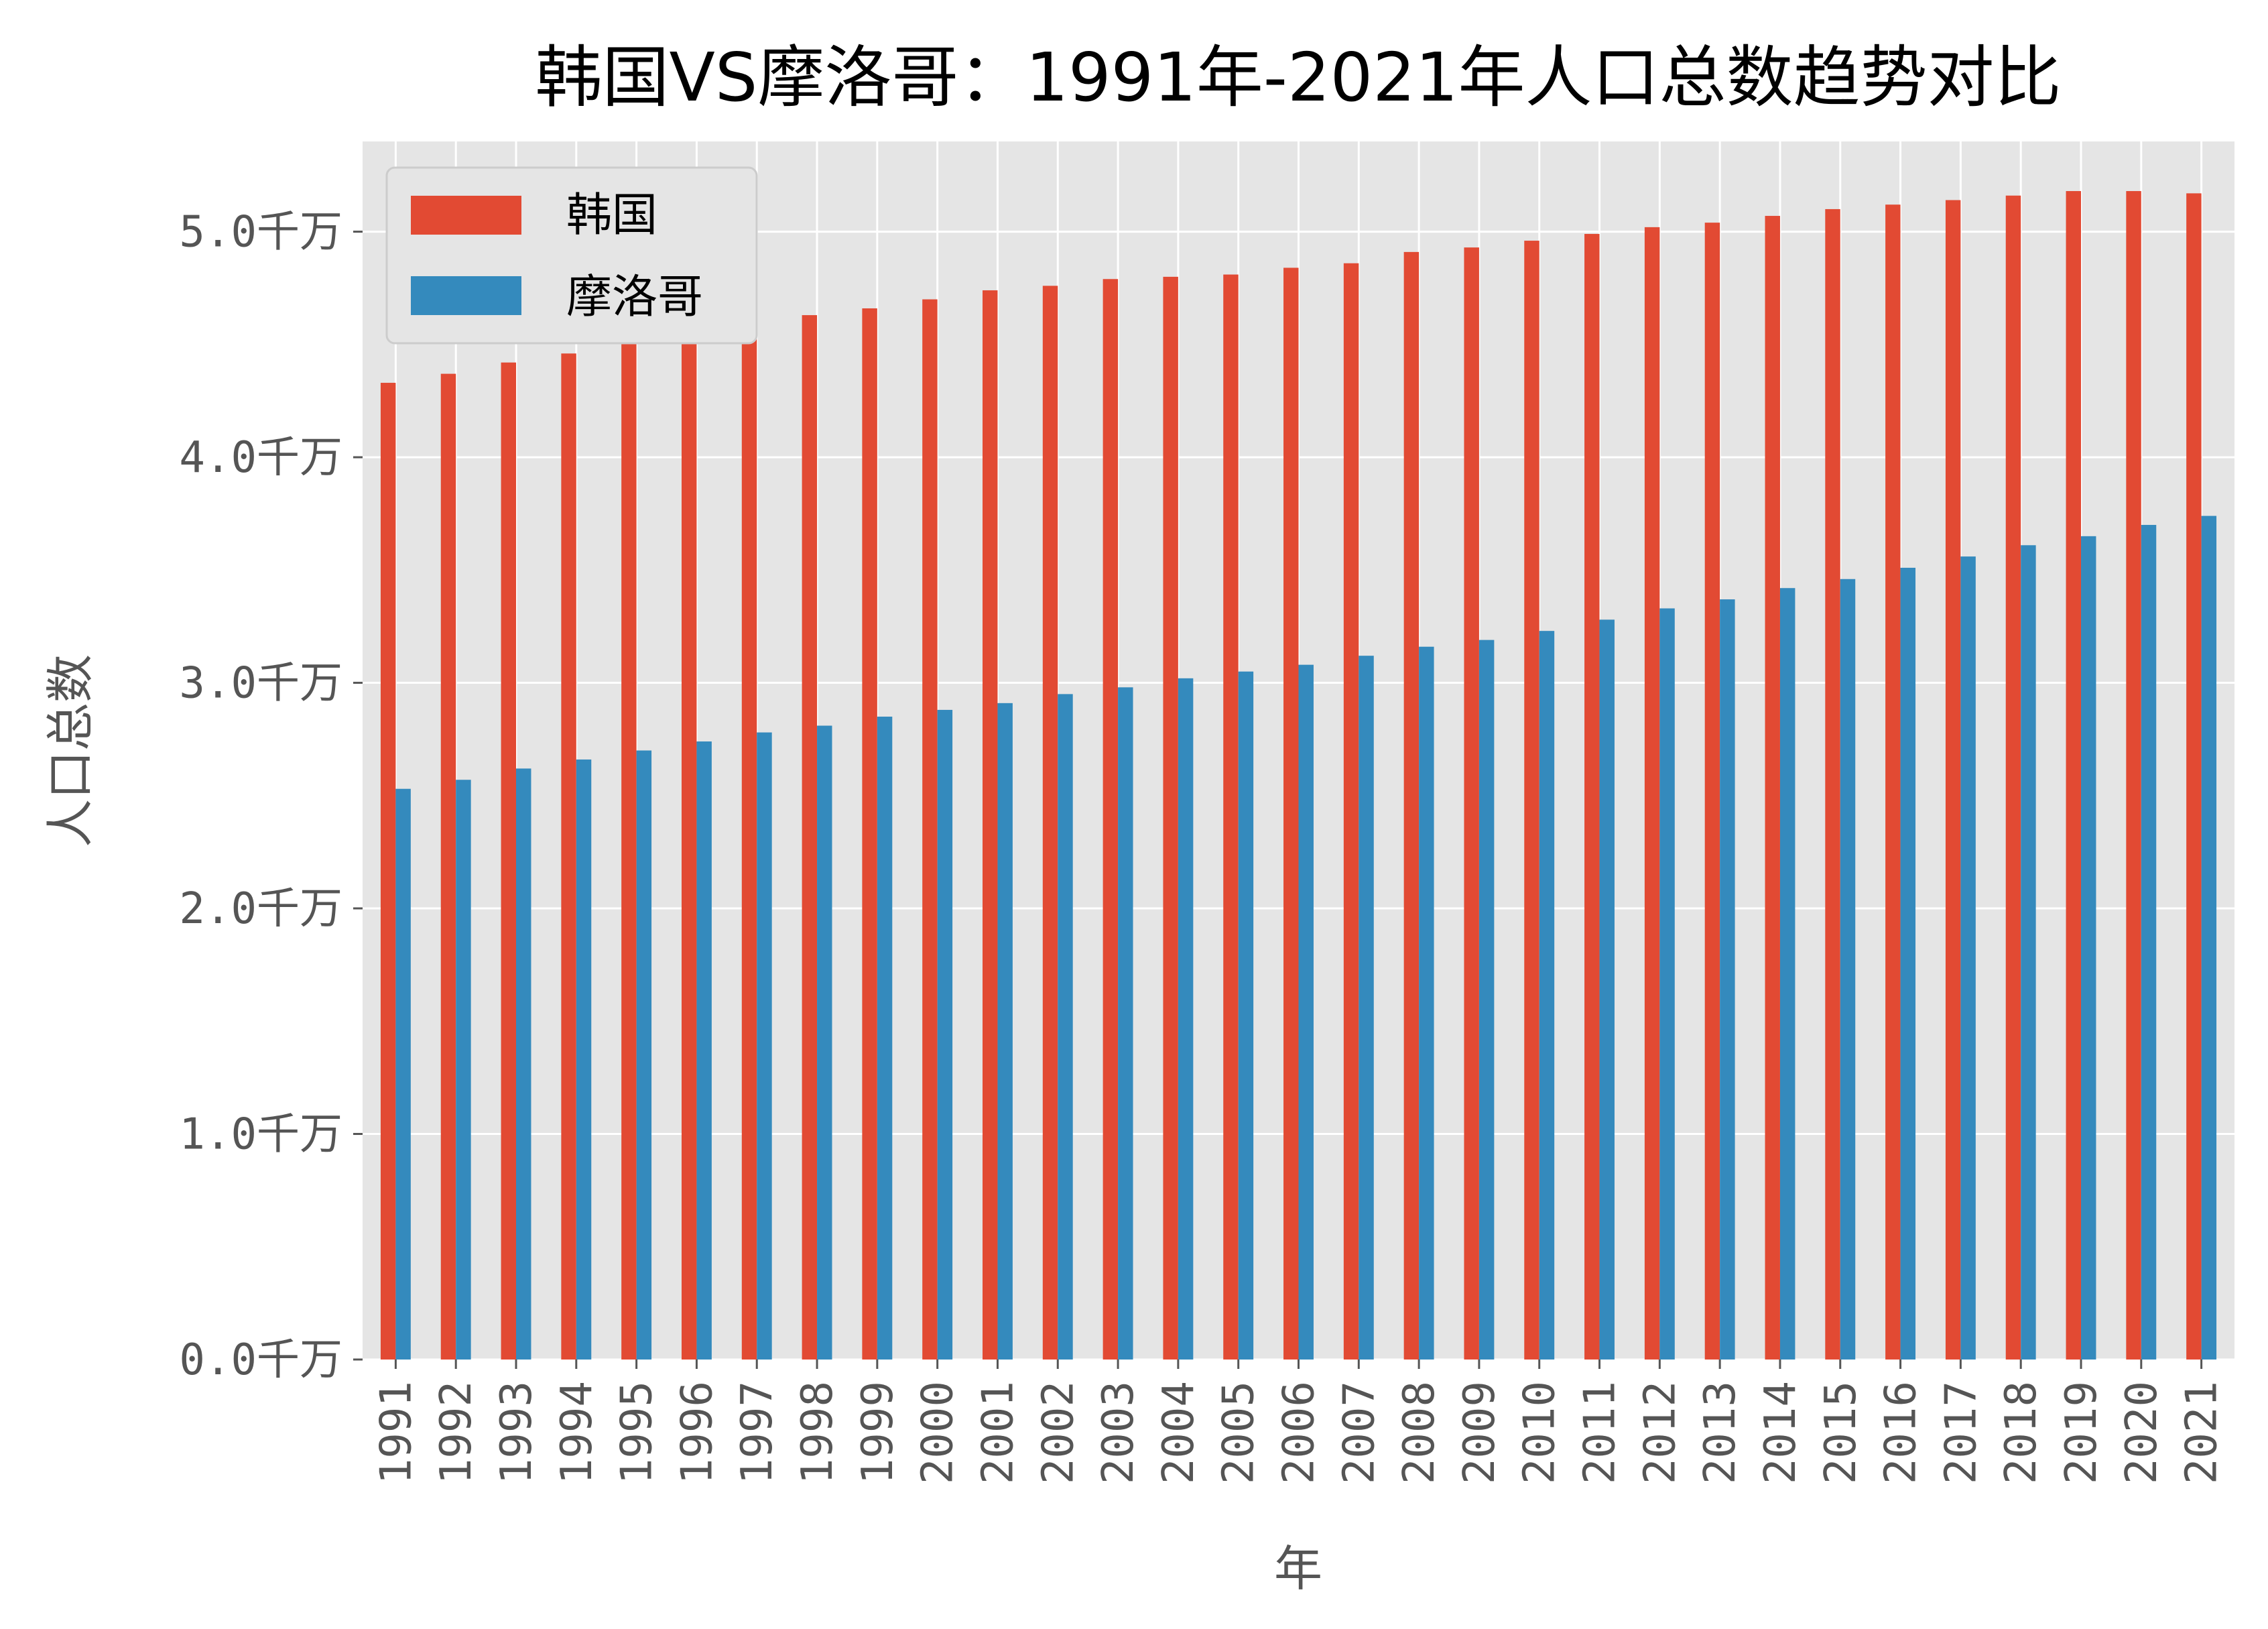 This screenshot has height=1629, width=2268. Describe the element at coordinates (463, 1070) in the screenshot. I see `bar-morocco-1992` at that location.